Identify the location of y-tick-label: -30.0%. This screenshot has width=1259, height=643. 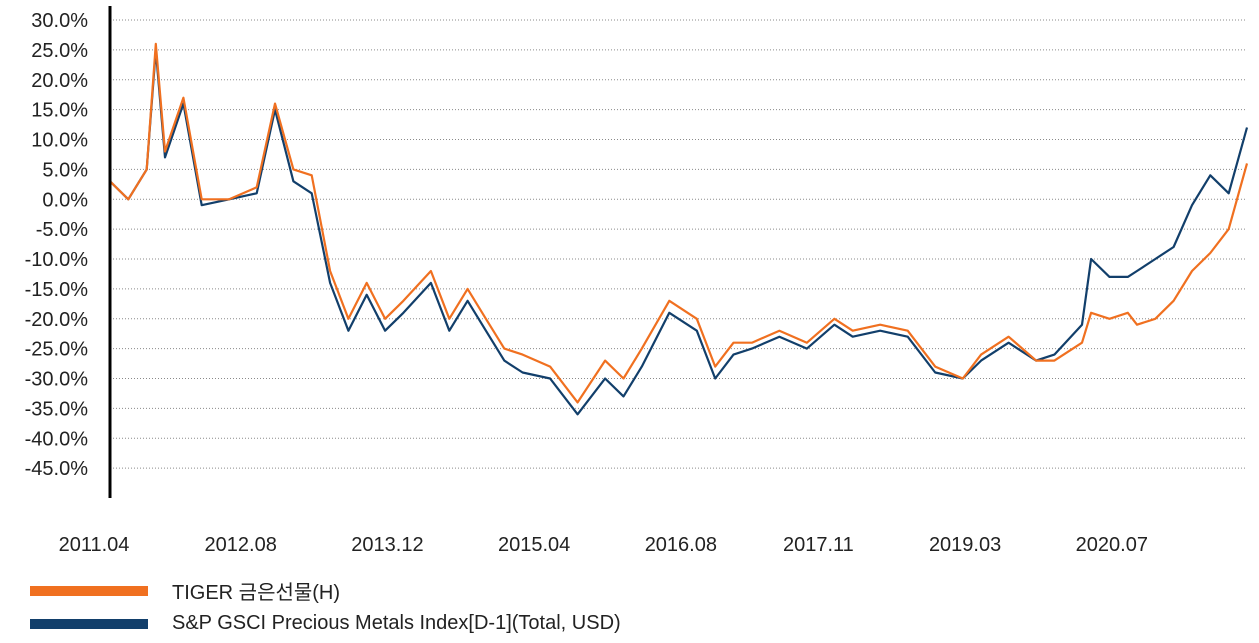
(57, 380).